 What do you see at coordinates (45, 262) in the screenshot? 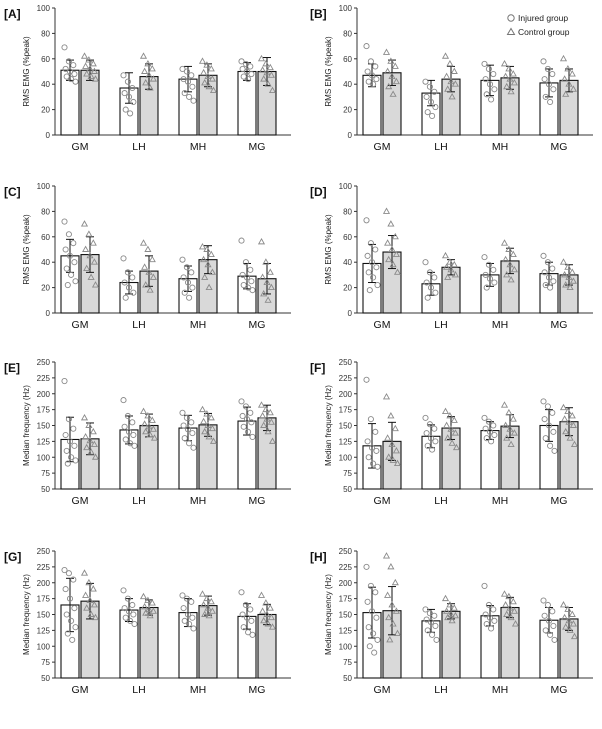
I see `y-tick-label: 40` at bounding box center [45, 262].